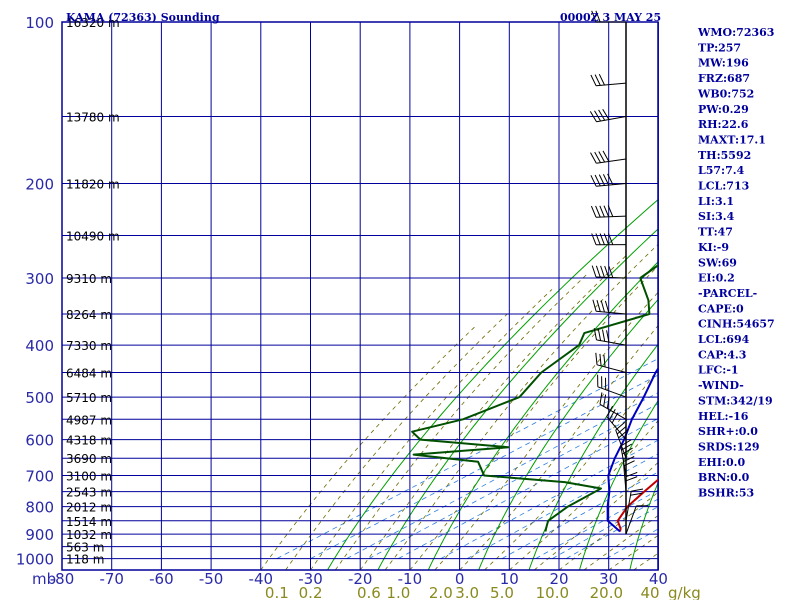 Image resolution: width=800 pixels, height=600 pixels. I want to click on stability-index: CAP:4.3, so click(722, 354).